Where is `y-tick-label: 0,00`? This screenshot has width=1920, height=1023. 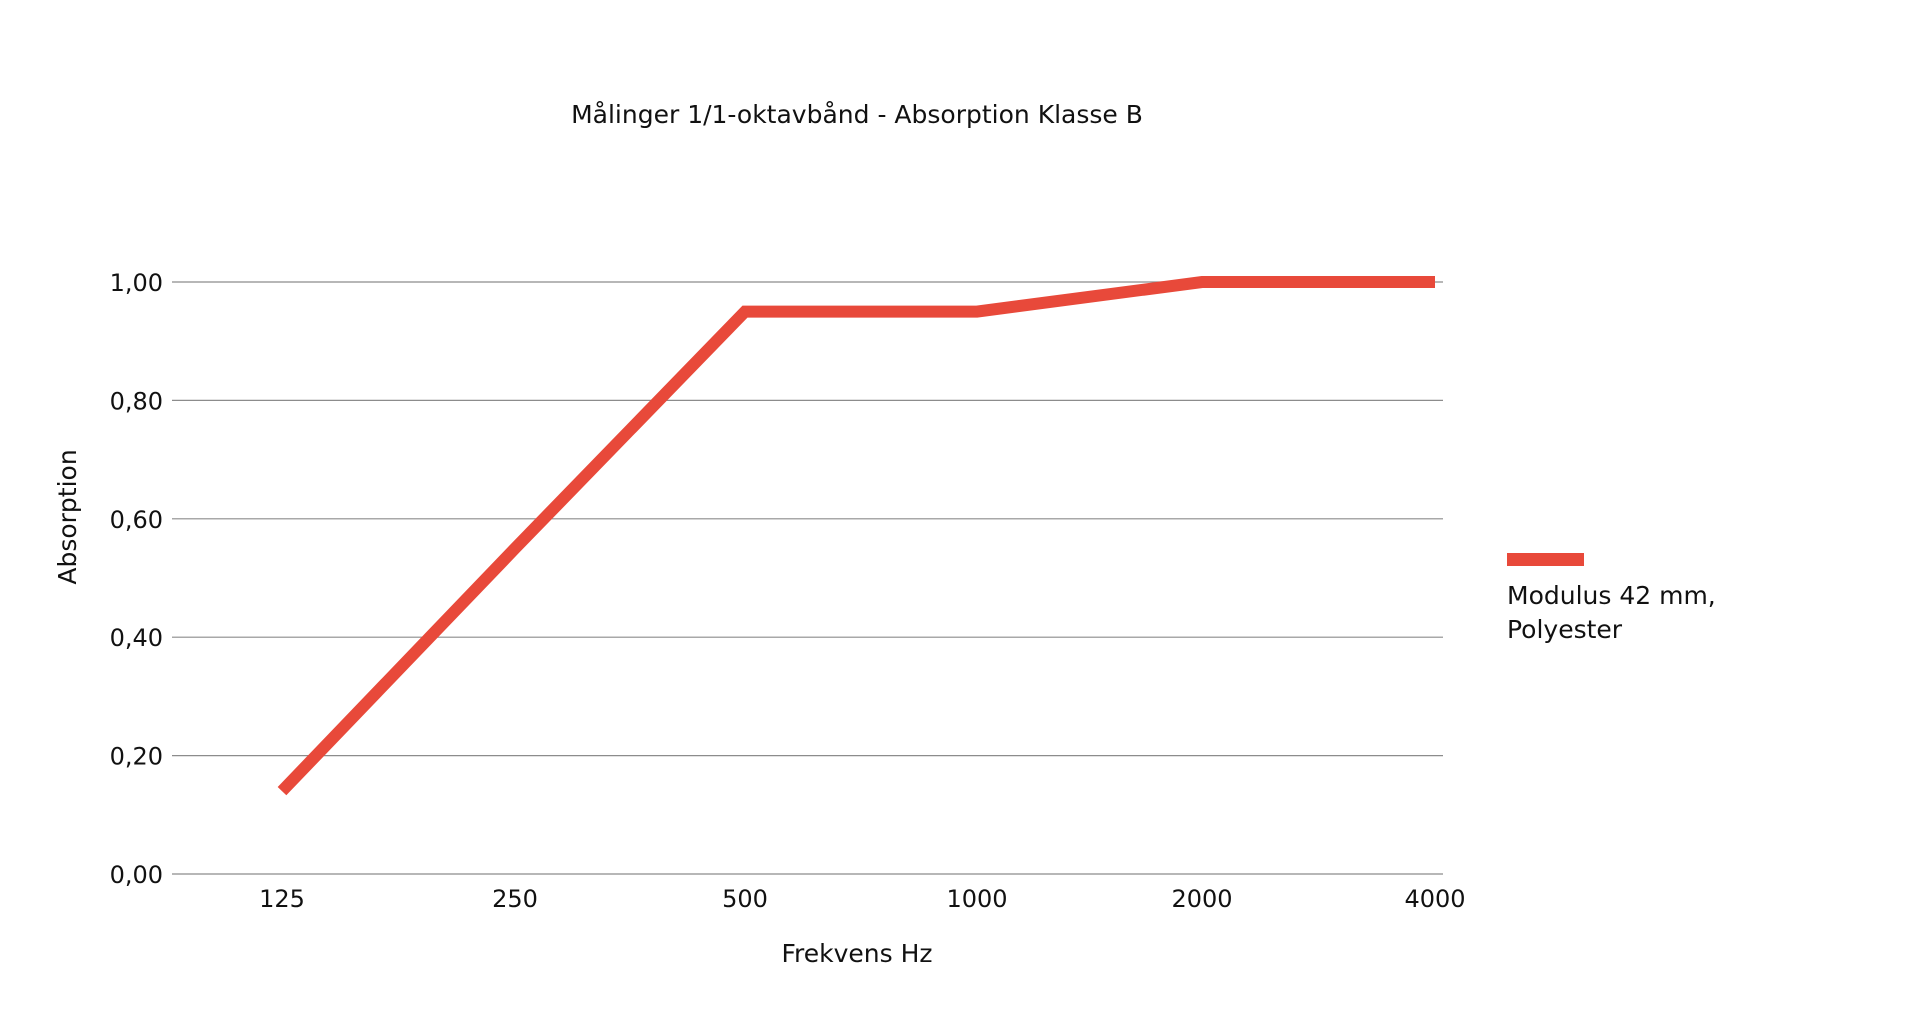
y-tick-label: 0,00 is located at coordinates (136, 875).